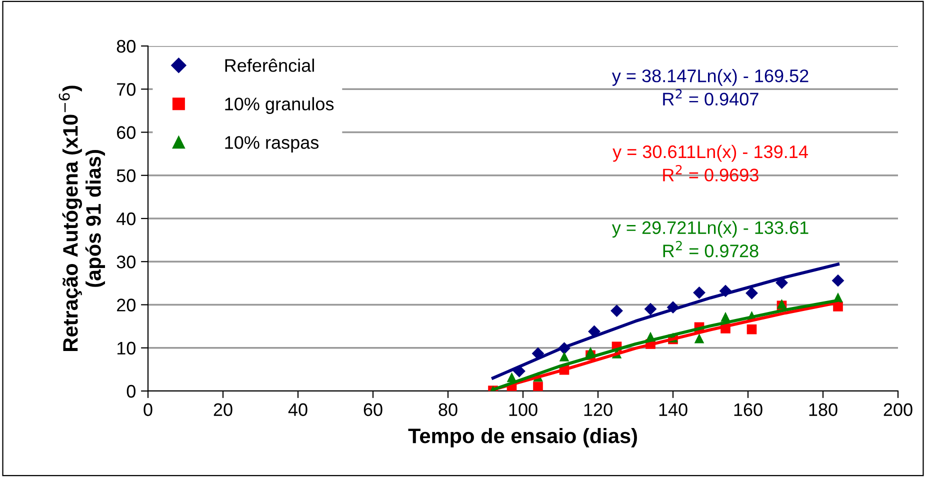 This screenshot has height=477, width=926. Describe the element at coordinates (598, 409) in the screenshot. I see `x-tick-label: 120` at that location.